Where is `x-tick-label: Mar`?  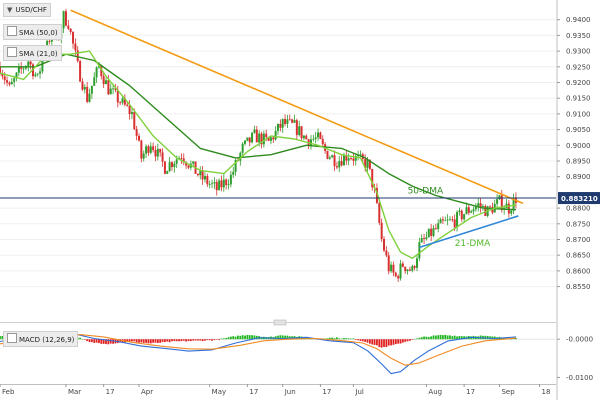 x-tick-label: Mar is located at coordinates (74, 392).